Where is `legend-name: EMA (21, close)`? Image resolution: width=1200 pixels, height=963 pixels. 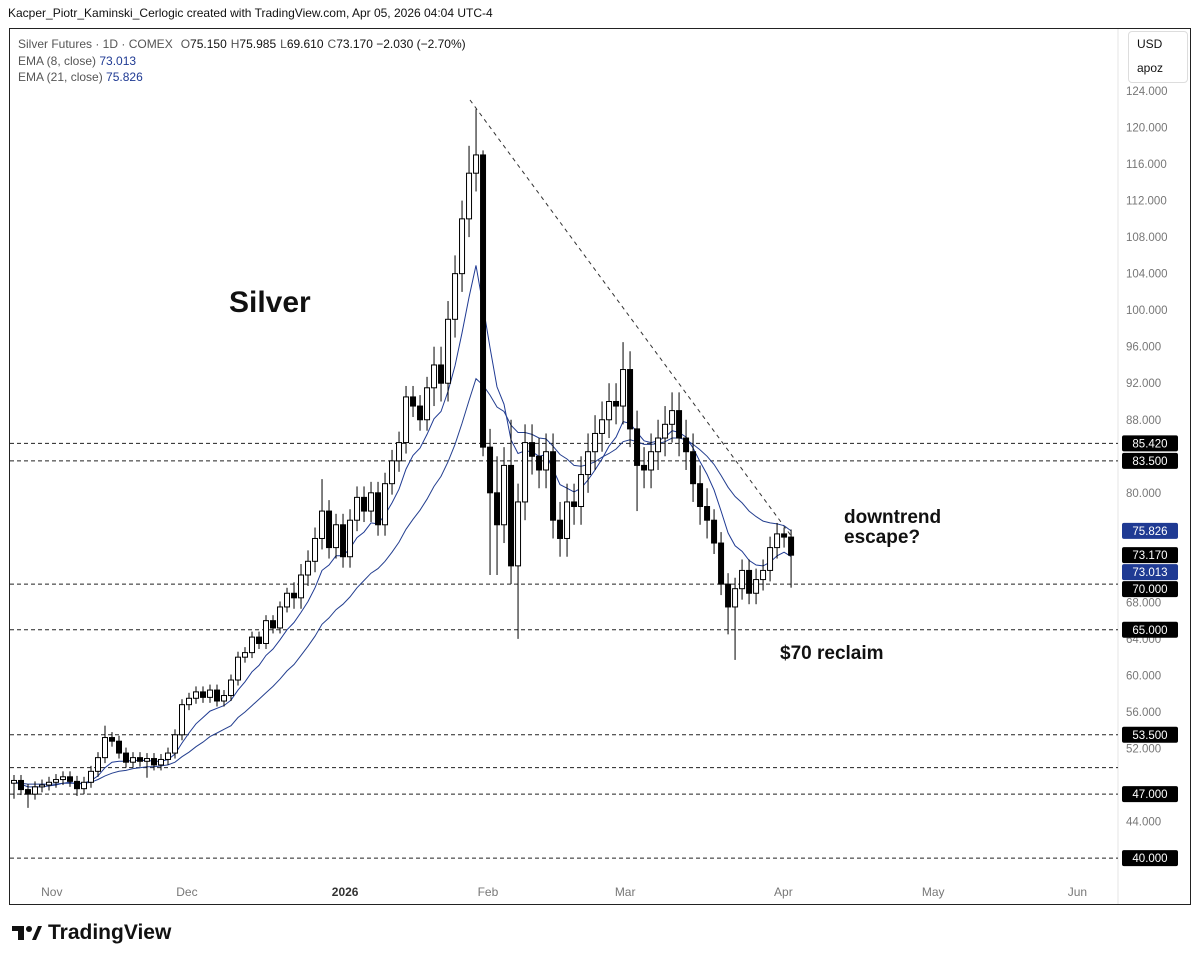 legend-name: EMA (21, close) is located at coordinates (60, 77).